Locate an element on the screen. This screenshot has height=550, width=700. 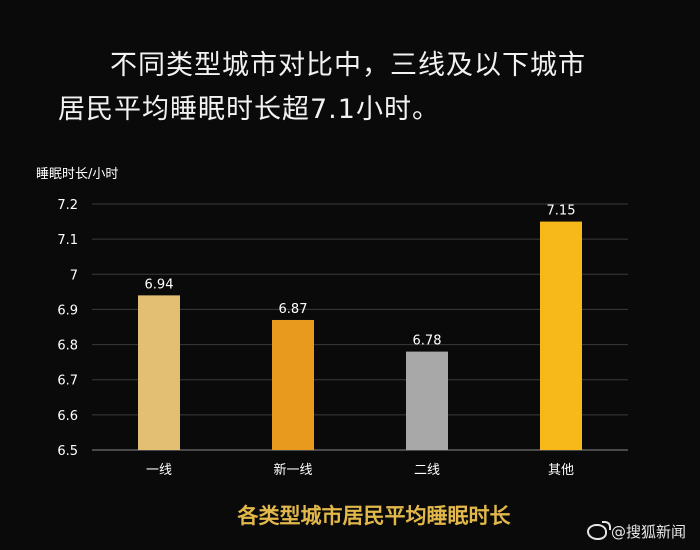
x-tick-label: 新一线 is located at coordinates (292, 470).